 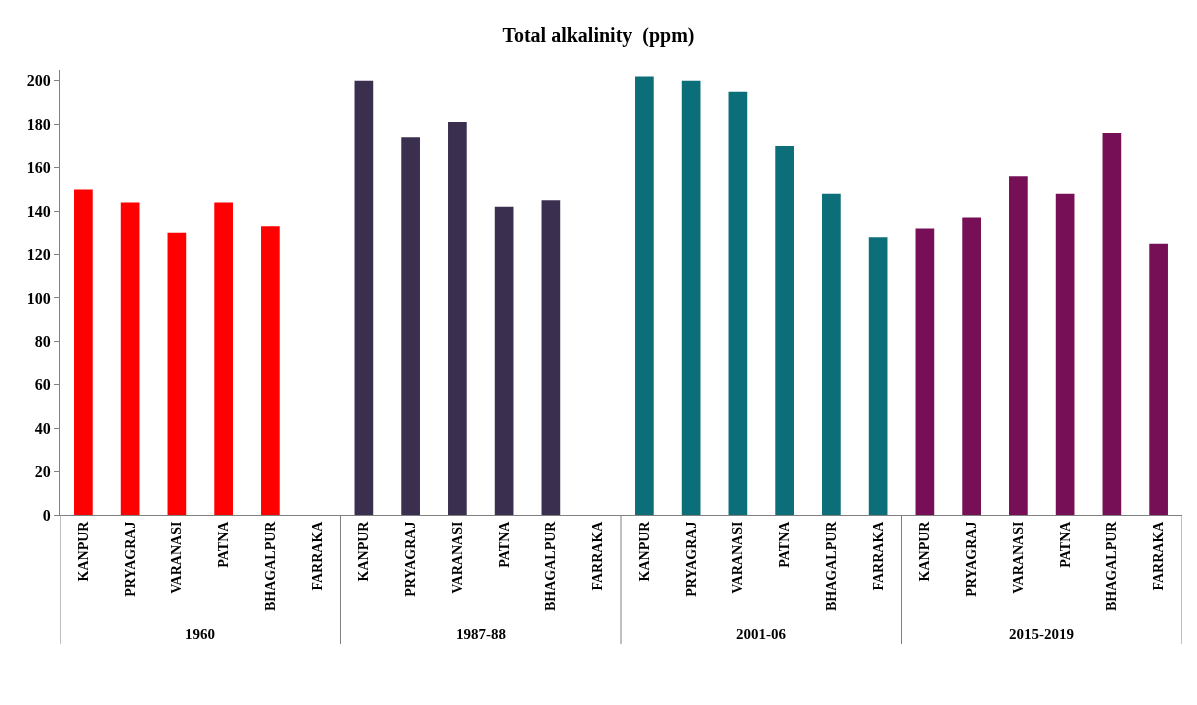 I want to click on chart-title: Total alkalinity (ppm), so click(x=598, y=36).